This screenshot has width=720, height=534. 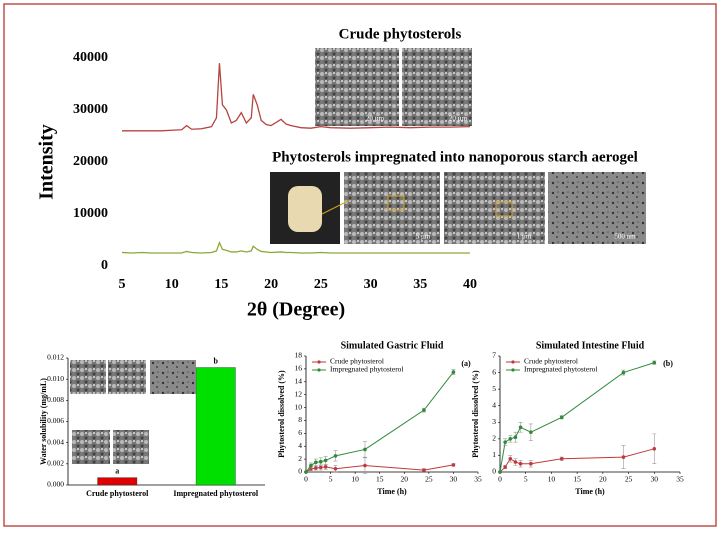 What do you see at coordinates (47, 162) in the screenshot?
I see `y-axis-label: Intensity` at bounding box center [47, 162].